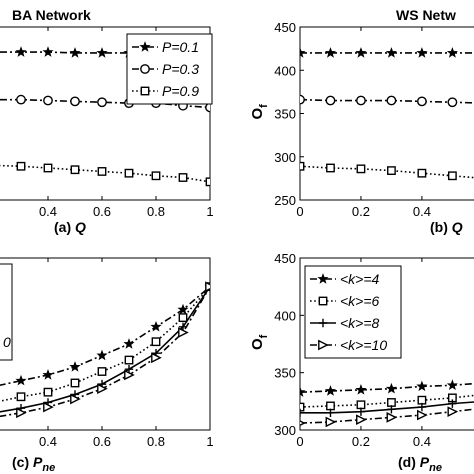 The width and height of the screenshot is (474, 474). Describe the element at coordinates (435, 468) in the screenshot. I see `x-axis-label-sub: ne` at that location.